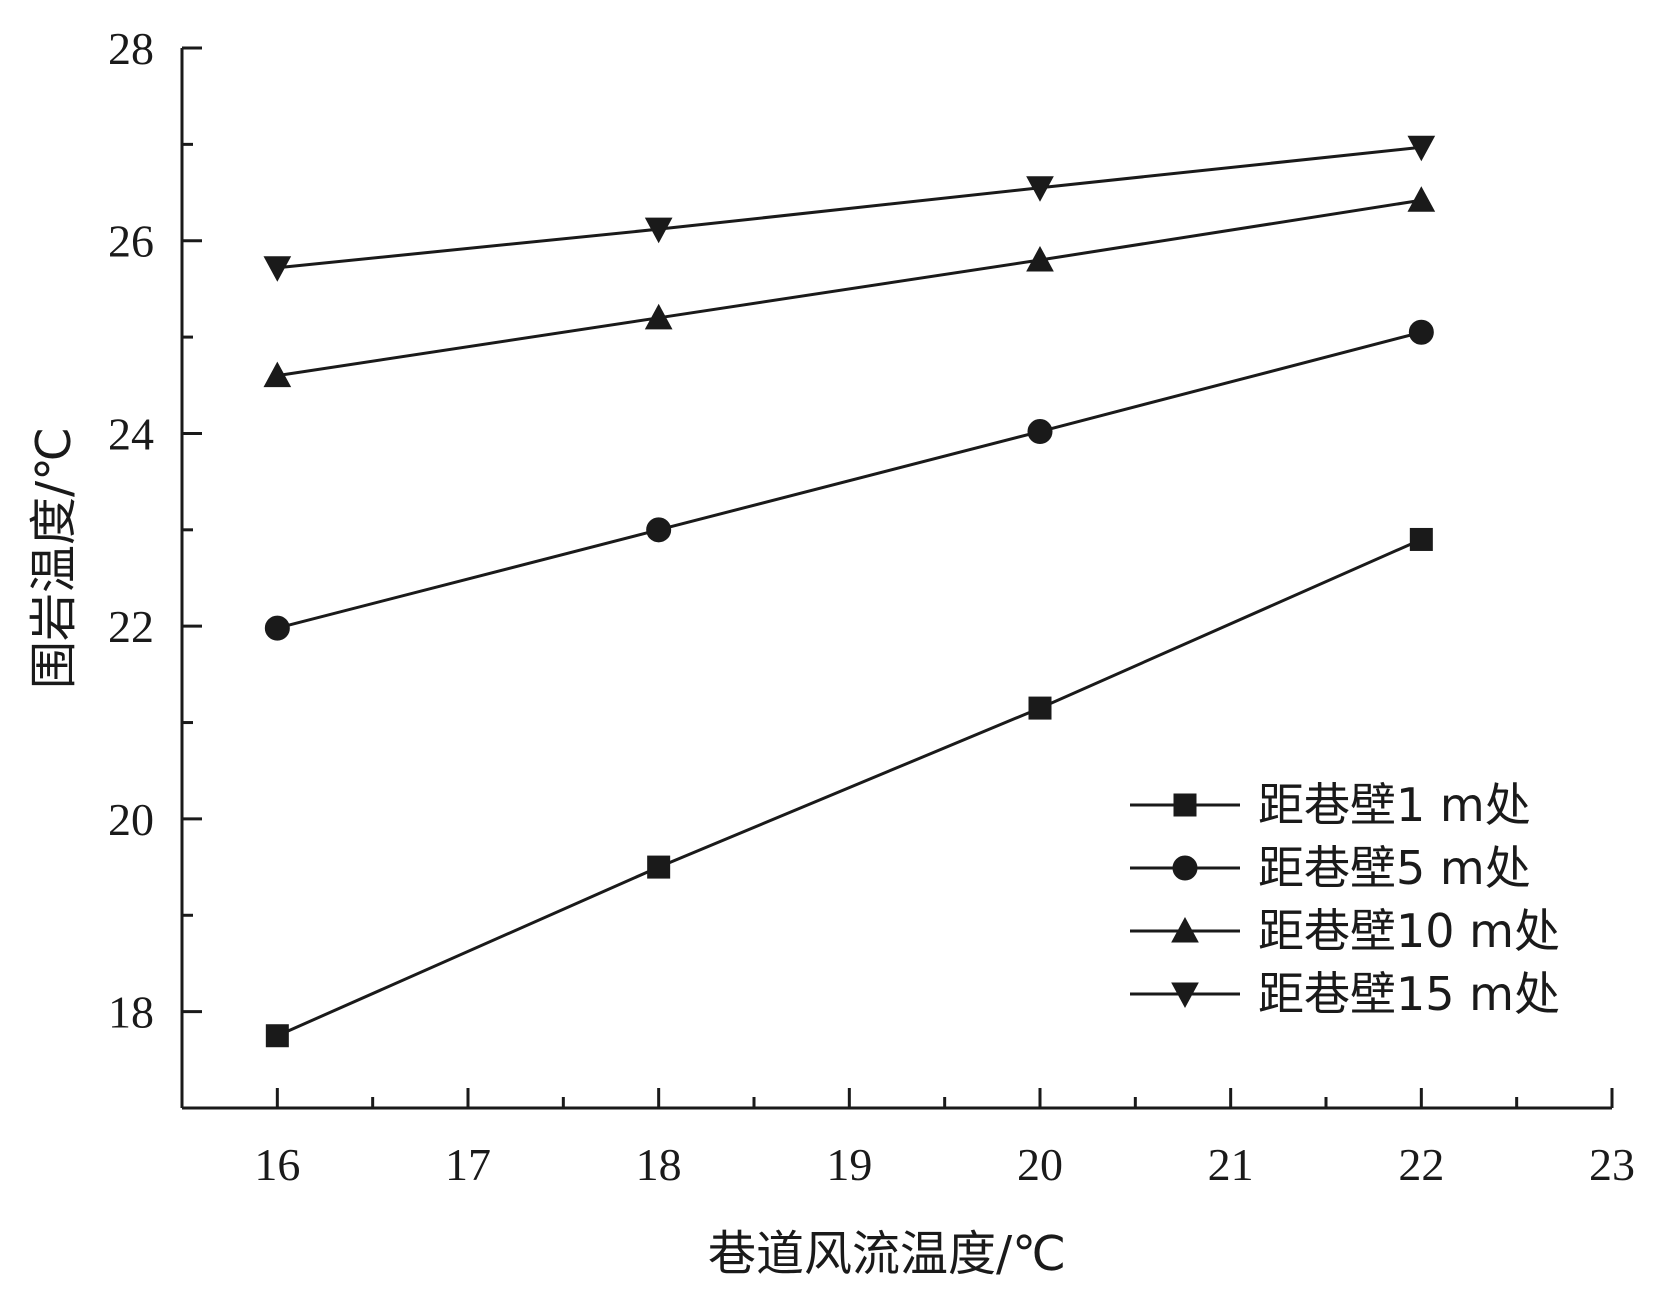  I want to click on x-tick-label: 22, so click(1421, 1164).